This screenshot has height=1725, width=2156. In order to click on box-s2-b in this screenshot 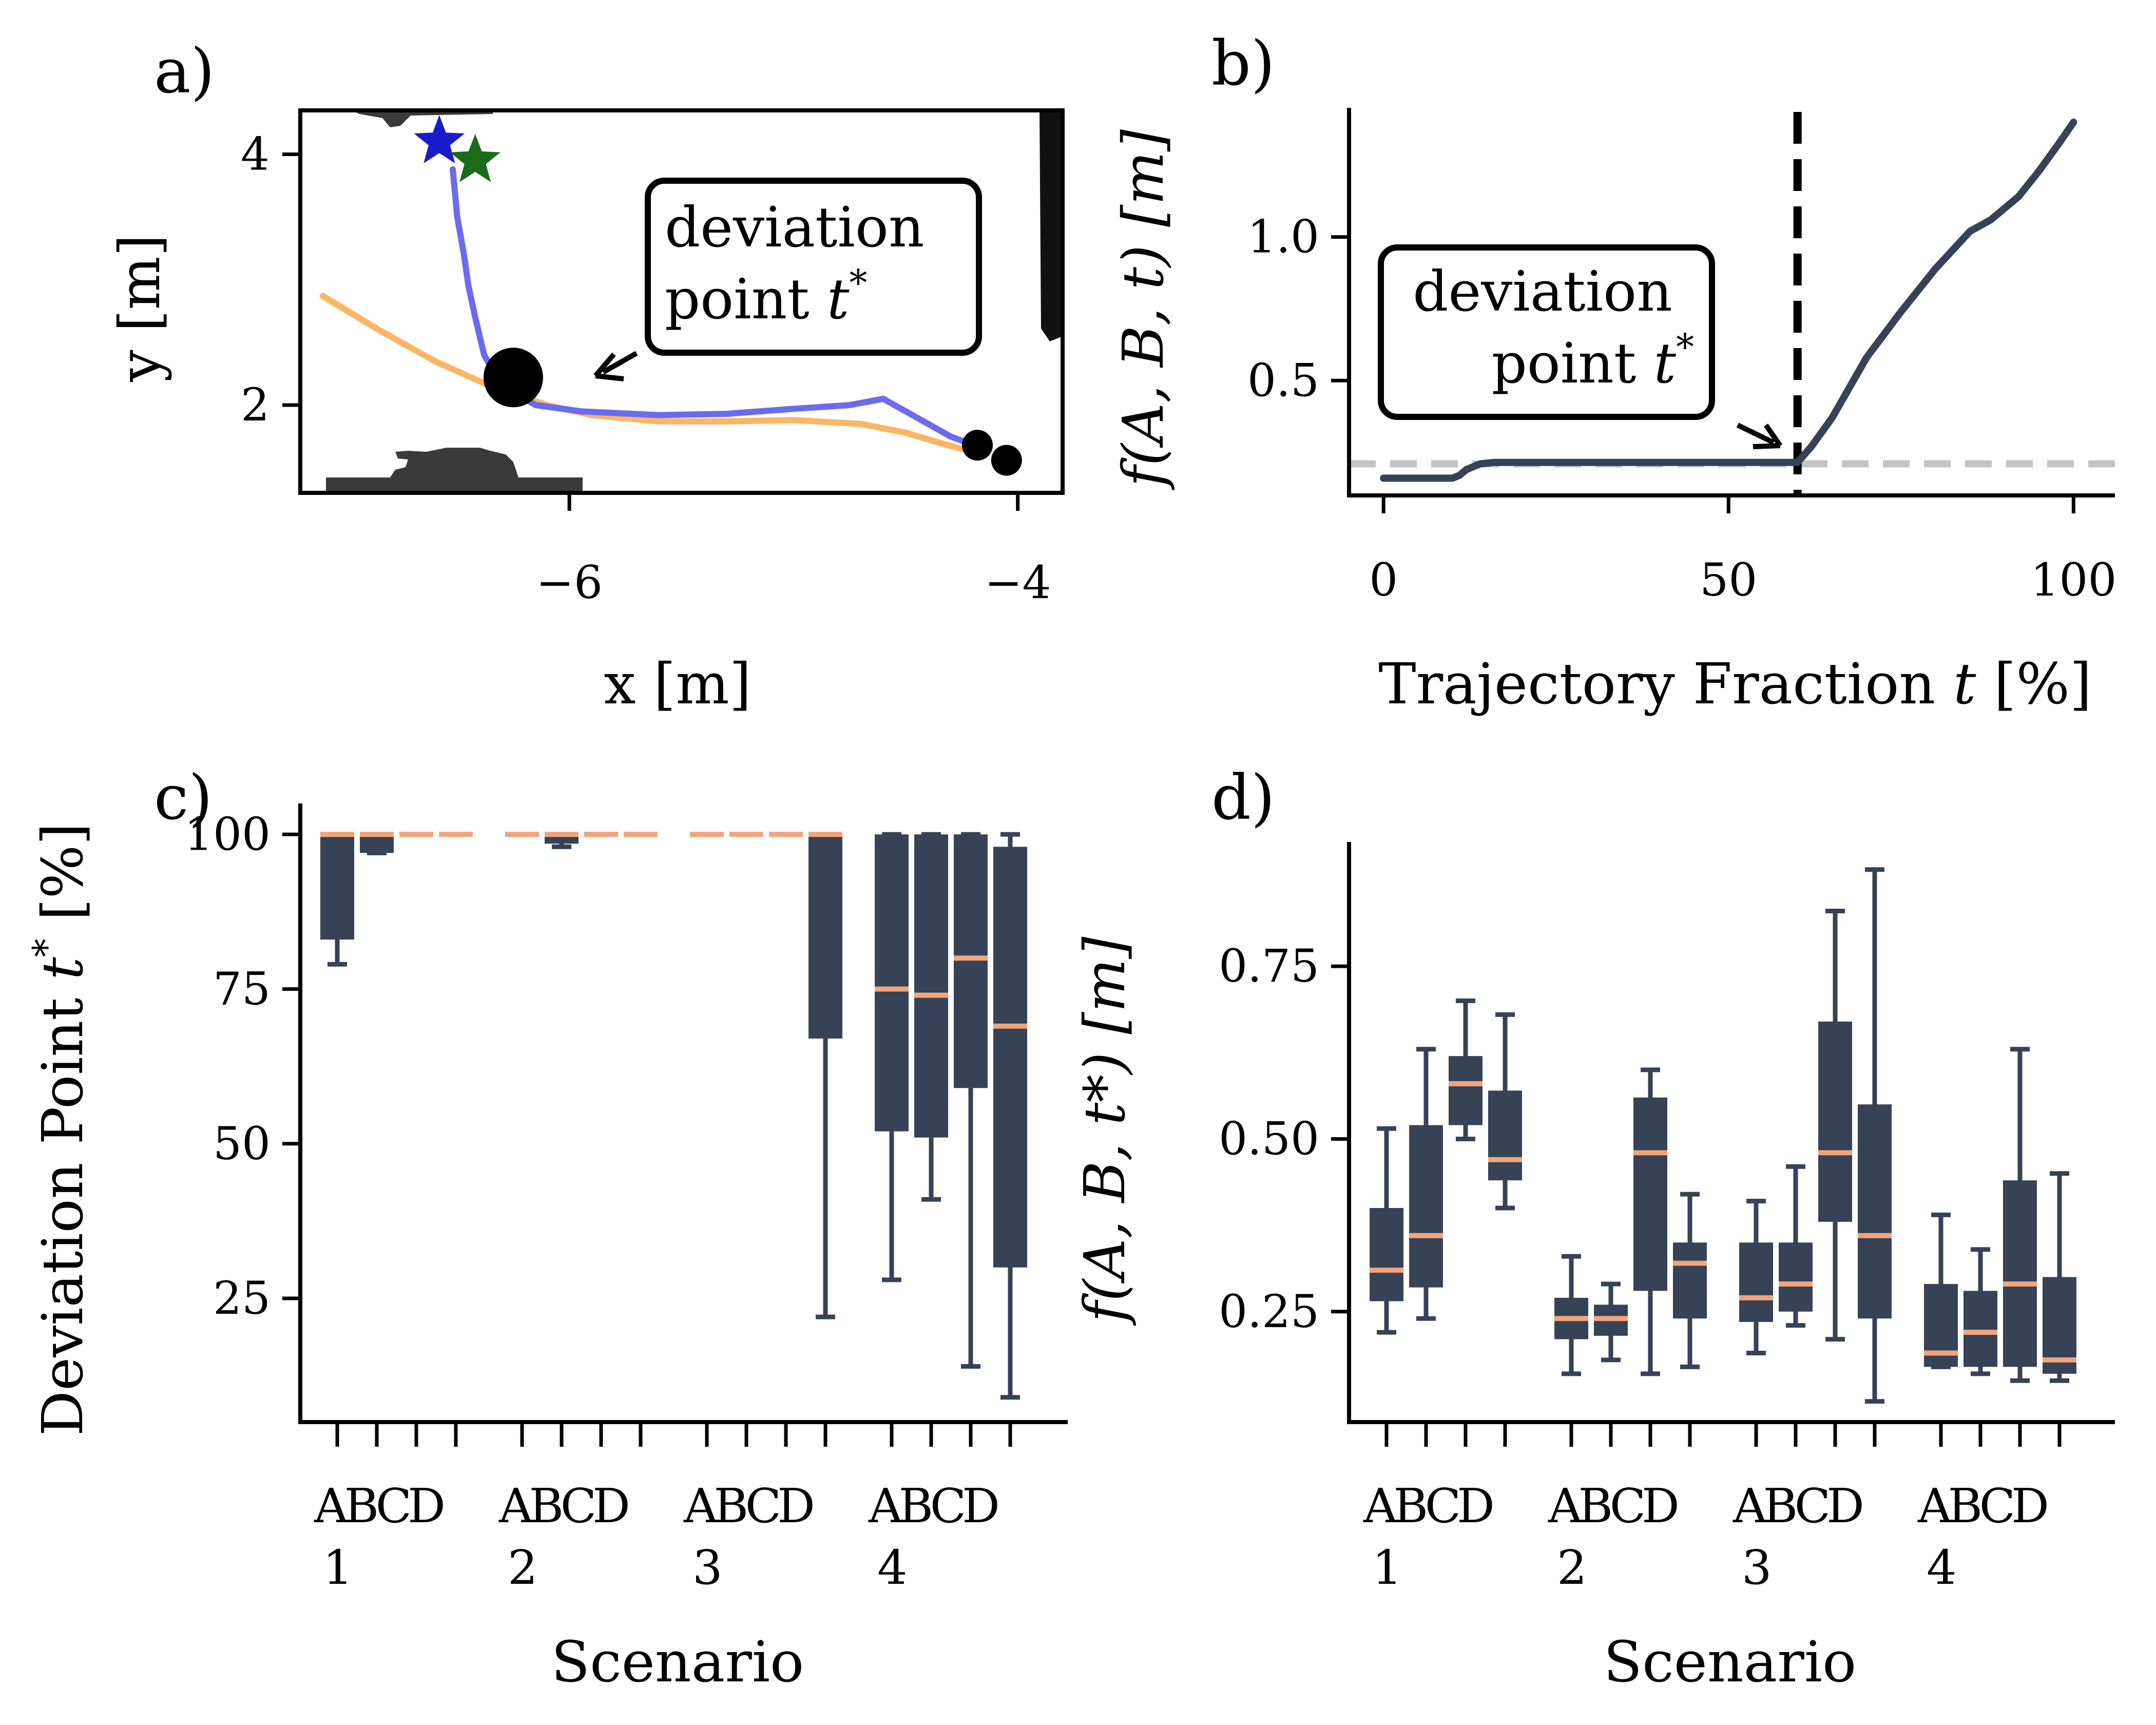, I will do `click(562, 840)`.